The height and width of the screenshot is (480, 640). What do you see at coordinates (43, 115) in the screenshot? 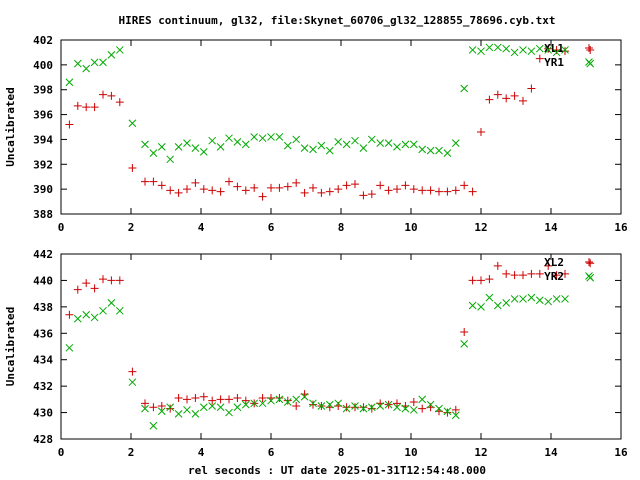
I see `y-tick-label: 396` at bounding box center [43, 115].